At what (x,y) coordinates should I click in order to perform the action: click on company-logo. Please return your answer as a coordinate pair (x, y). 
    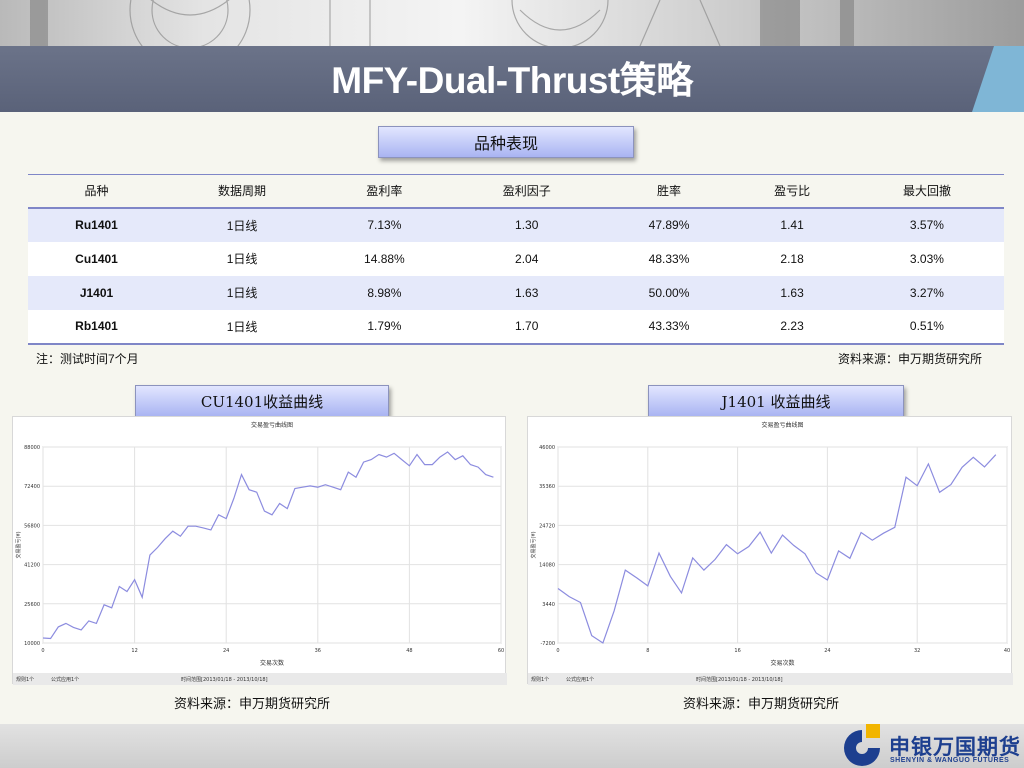
    Looking at the image, I should click on (931, 745).